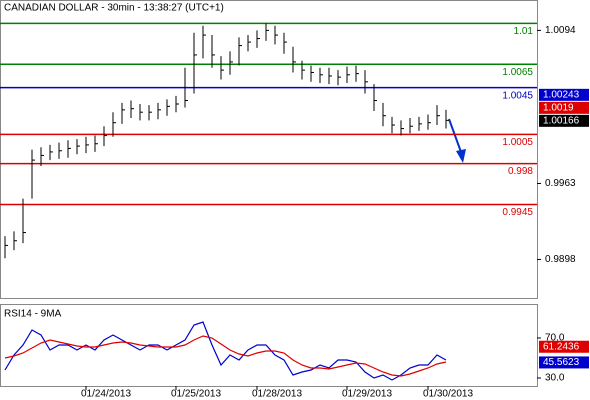  What do you see at coordinates (196, 394) in the screenshot?
I see `x-tick-label: 01/25/2013` at bounding box center [196, 394].